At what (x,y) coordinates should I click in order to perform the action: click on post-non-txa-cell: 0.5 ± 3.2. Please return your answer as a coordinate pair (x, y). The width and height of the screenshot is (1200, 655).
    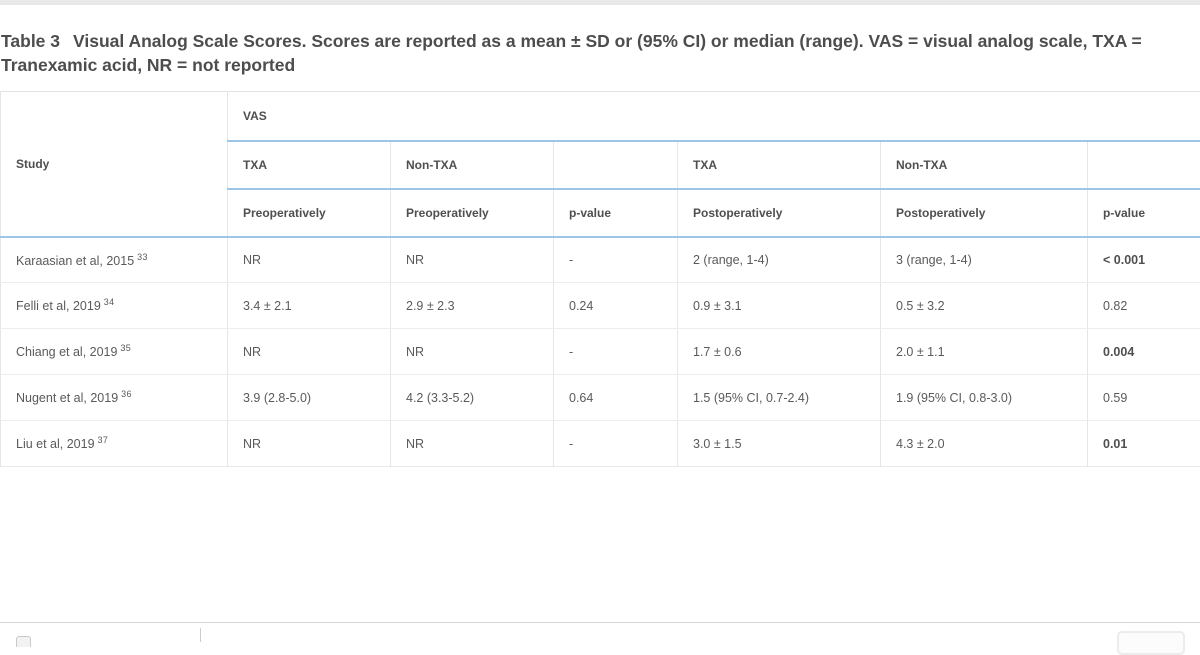
    Looking at the image, I should click on (984, 306).